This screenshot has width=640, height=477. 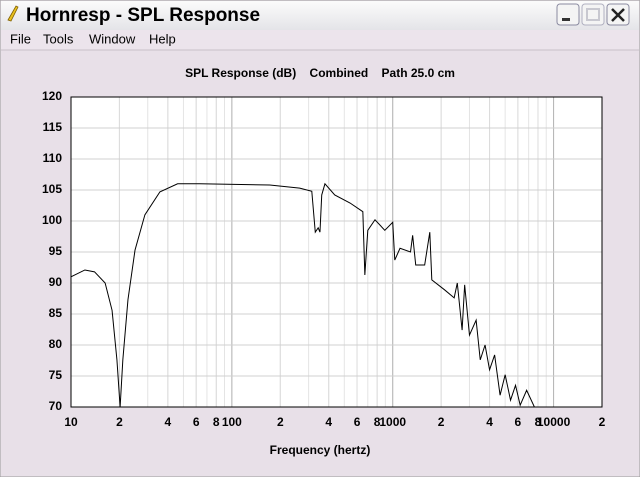 What do you see at coordinates (568, 14) in the screenshot?
I see `minimize-button` at bounding box center [568, 14].